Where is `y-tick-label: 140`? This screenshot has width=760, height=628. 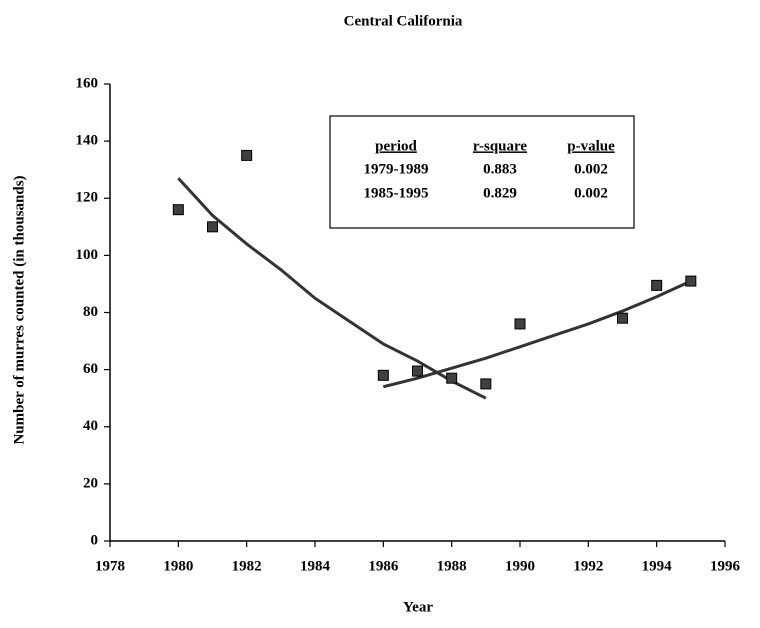 y-tick-label: 140 is located at coordinates (87, 141).